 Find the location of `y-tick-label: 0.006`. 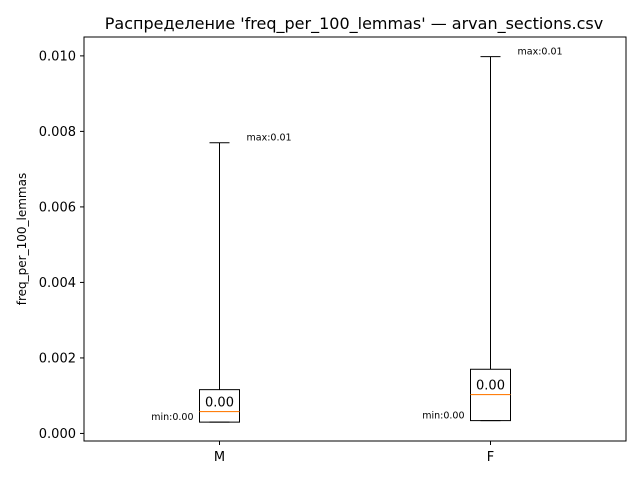

y-tick-label: 0.006 is located at coordinates (57, 207).